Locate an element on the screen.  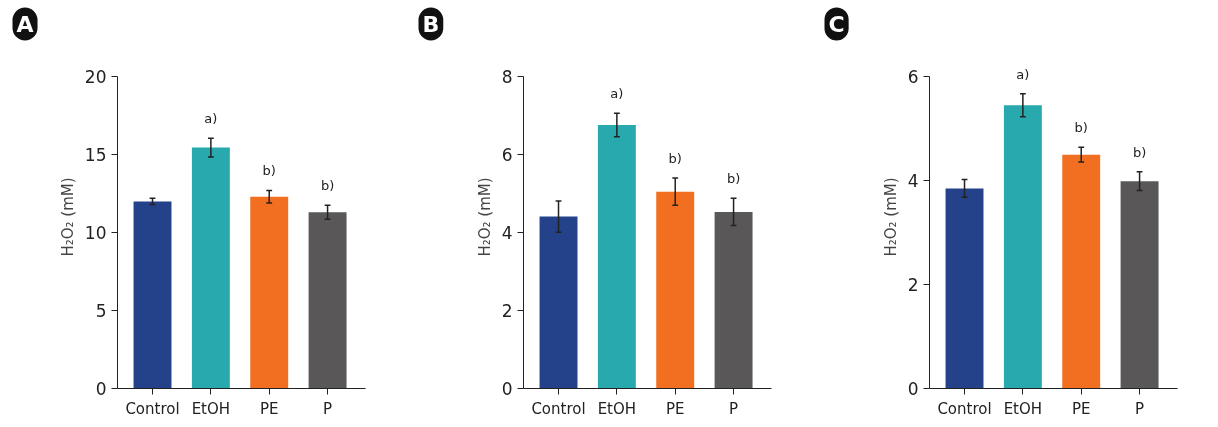
y-tick-label: 5 is located at coordinates (101, 311).